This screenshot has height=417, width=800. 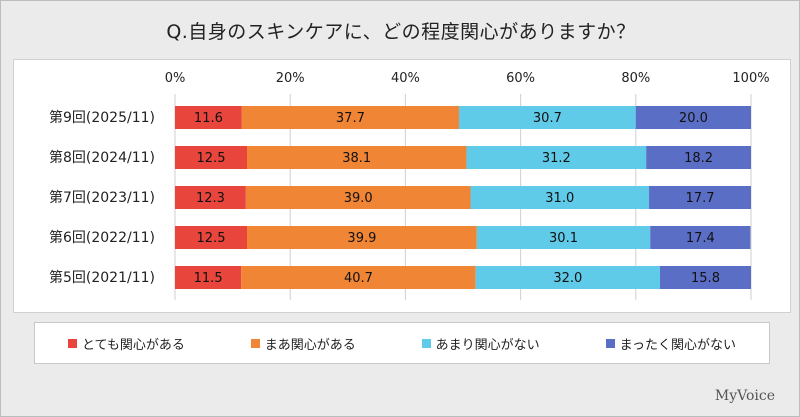 I want to click on x-tick-label: 20%, so click(x=290, y=78).